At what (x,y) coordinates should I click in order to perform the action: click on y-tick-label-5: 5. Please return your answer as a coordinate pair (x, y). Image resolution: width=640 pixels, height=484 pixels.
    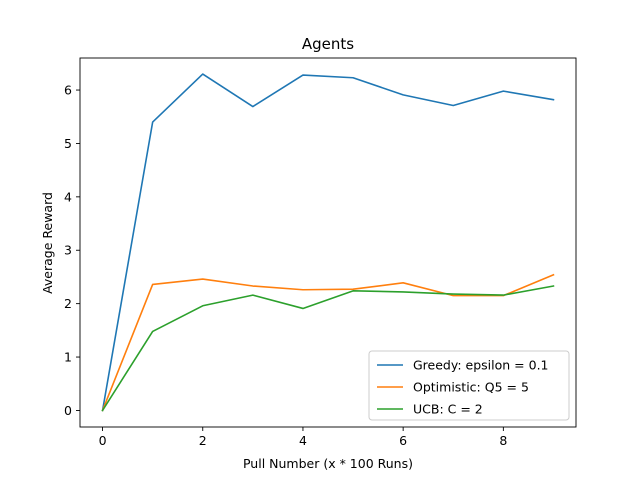
    Looking at the image, I should click on (68, 143).